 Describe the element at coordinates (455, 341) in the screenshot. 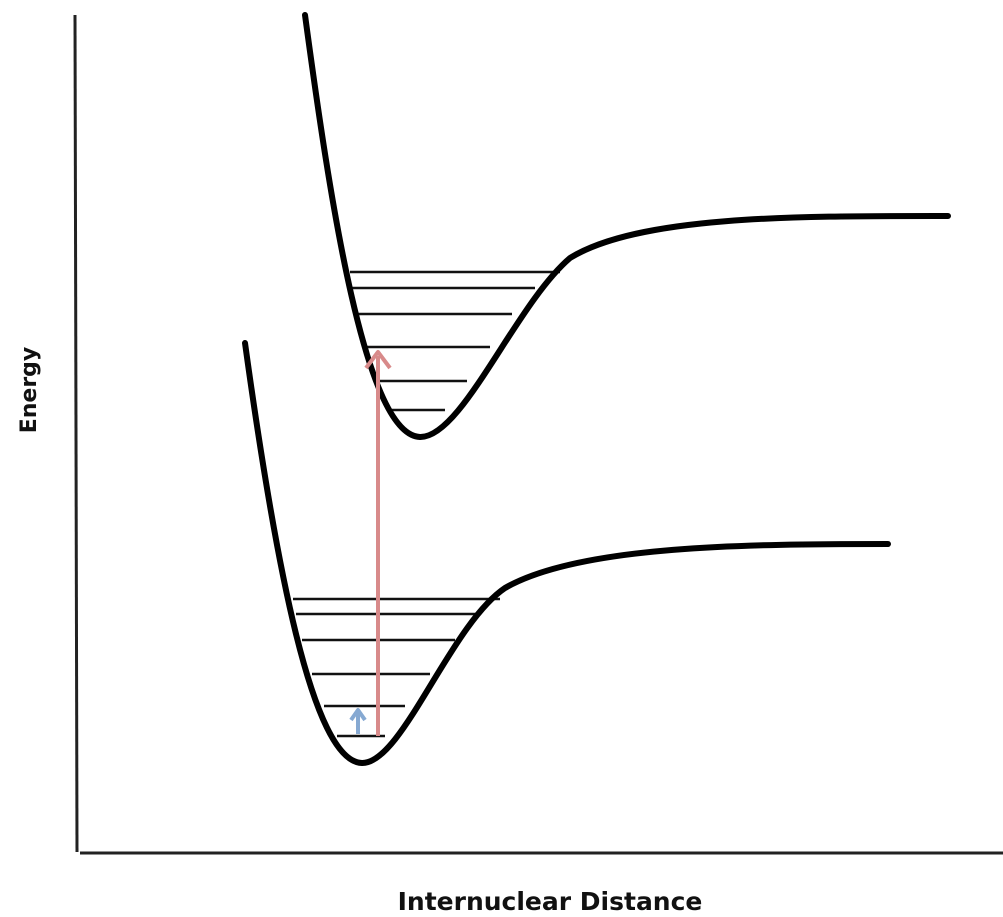

I see `upper-levels` at that location.